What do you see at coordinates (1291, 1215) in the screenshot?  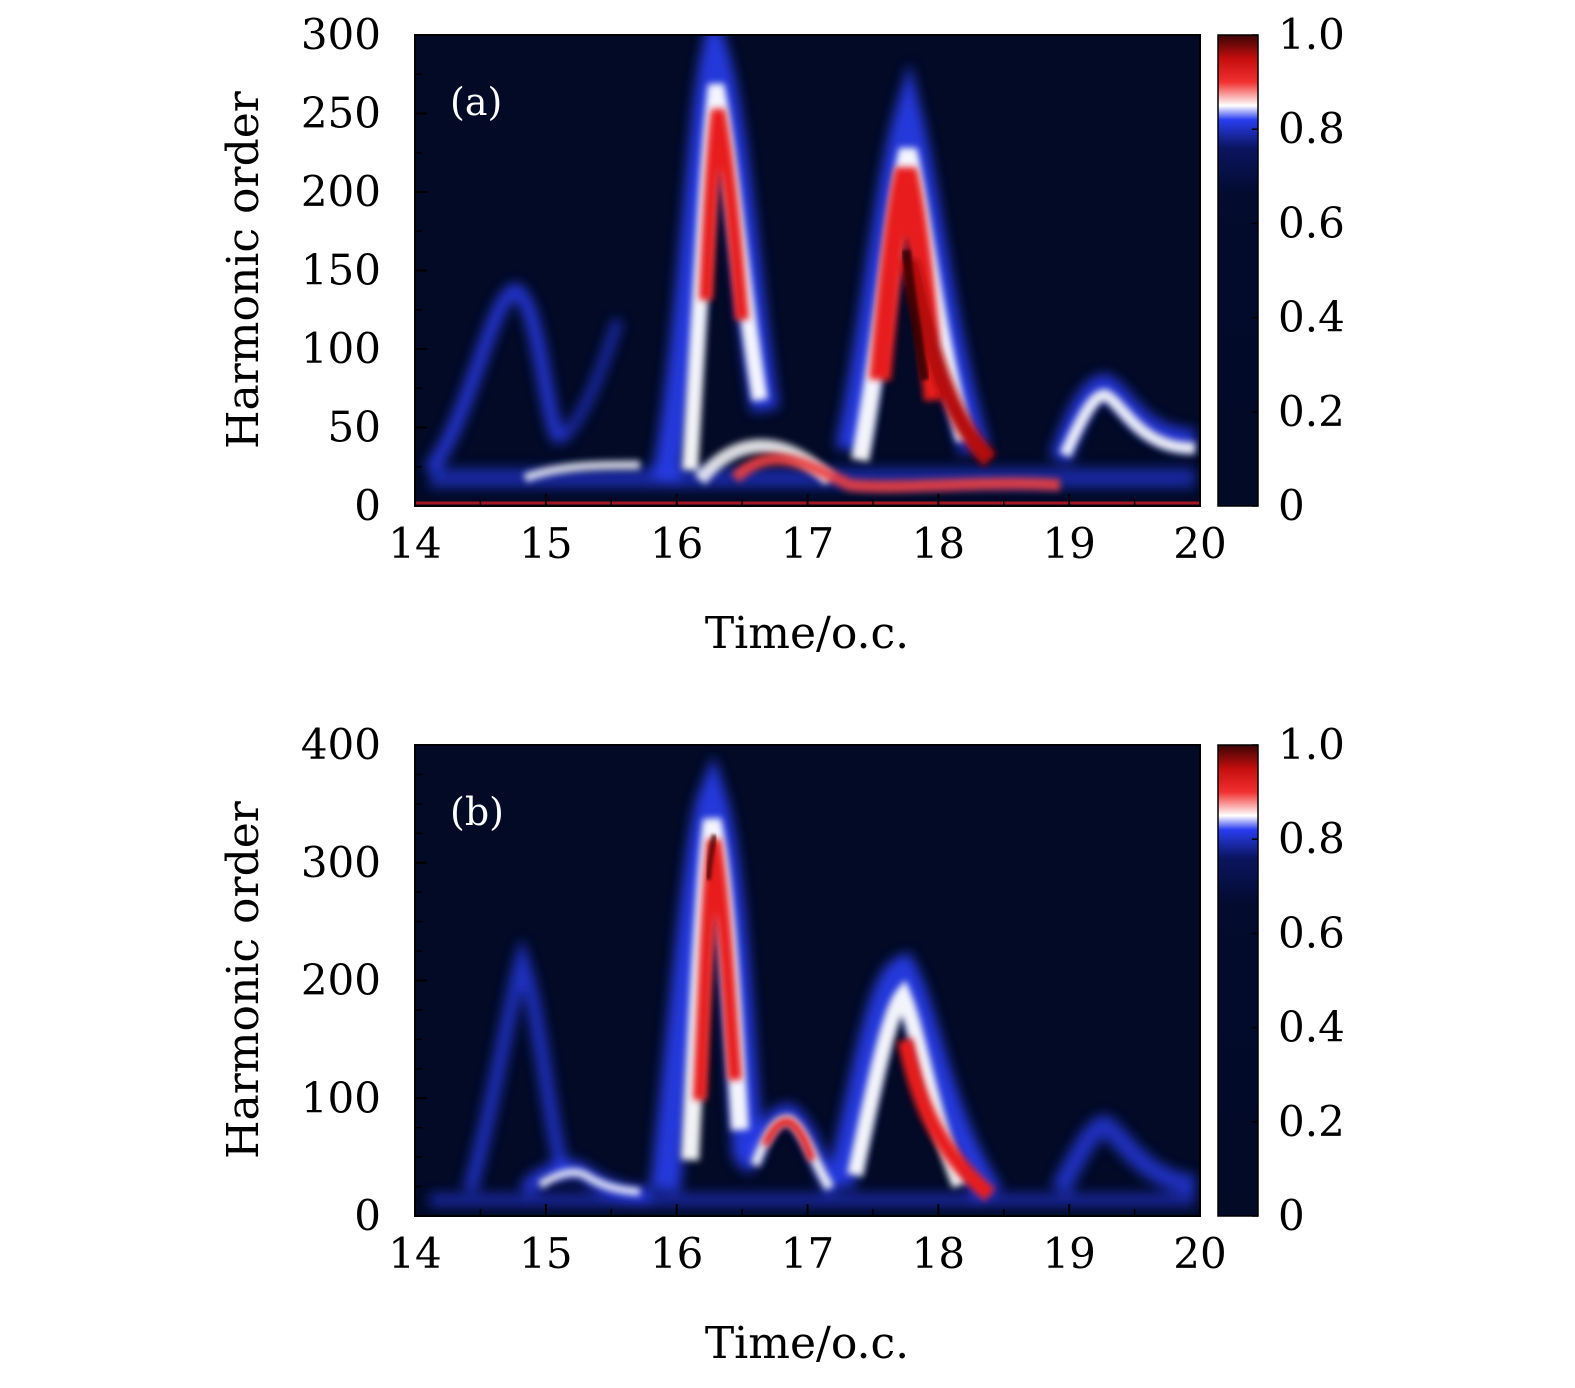 I see `colorbar-tick-label-b: 0` at bounding box center [1291, 1215].